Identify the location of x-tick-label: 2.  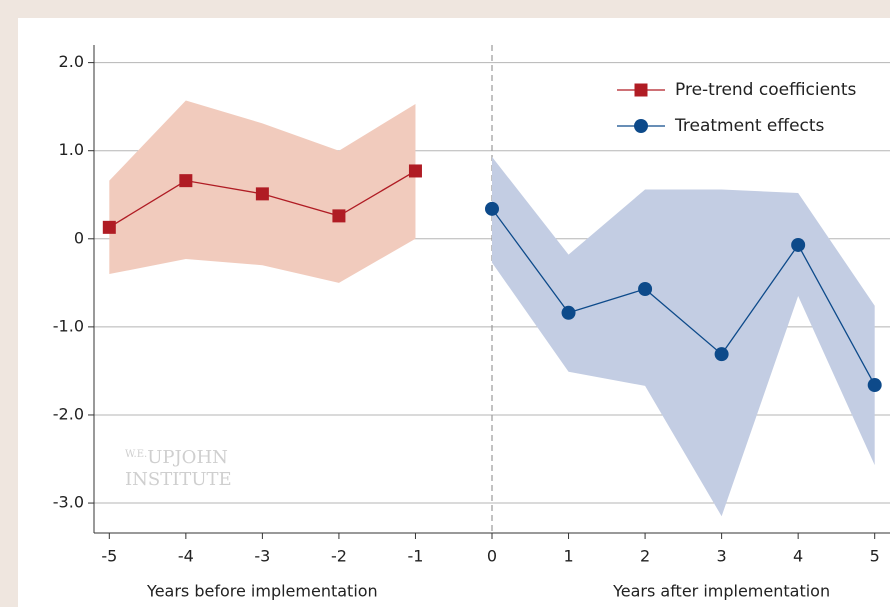
(645, 556).